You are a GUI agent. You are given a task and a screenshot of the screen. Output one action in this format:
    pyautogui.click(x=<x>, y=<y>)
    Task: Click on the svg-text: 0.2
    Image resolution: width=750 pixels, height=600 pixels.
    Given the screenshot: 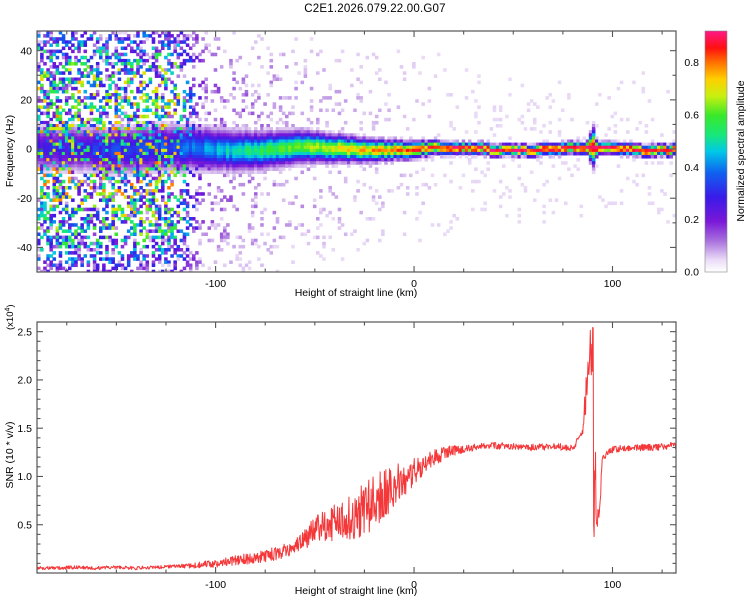 What is the action you would take?
    pyautogui.click(x=691, y=220)
    